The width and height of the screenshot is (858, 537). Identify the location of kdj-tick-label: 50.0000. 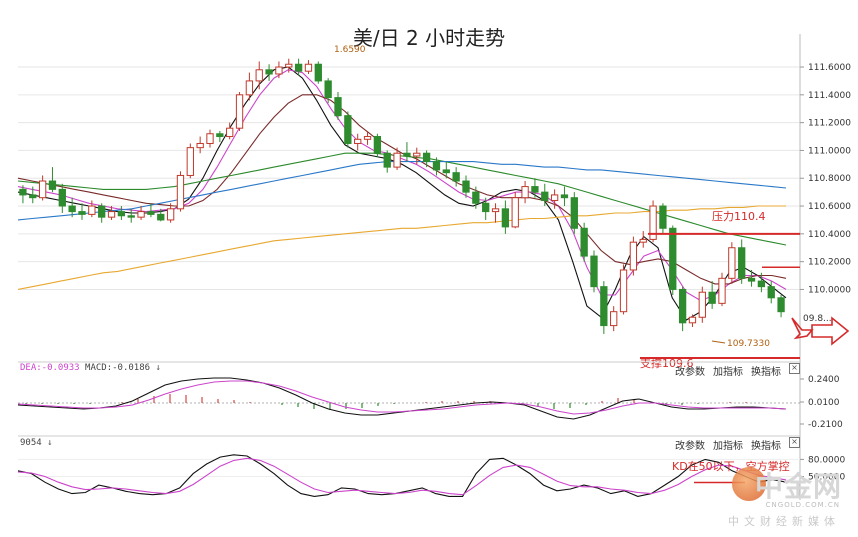
(826, 478).